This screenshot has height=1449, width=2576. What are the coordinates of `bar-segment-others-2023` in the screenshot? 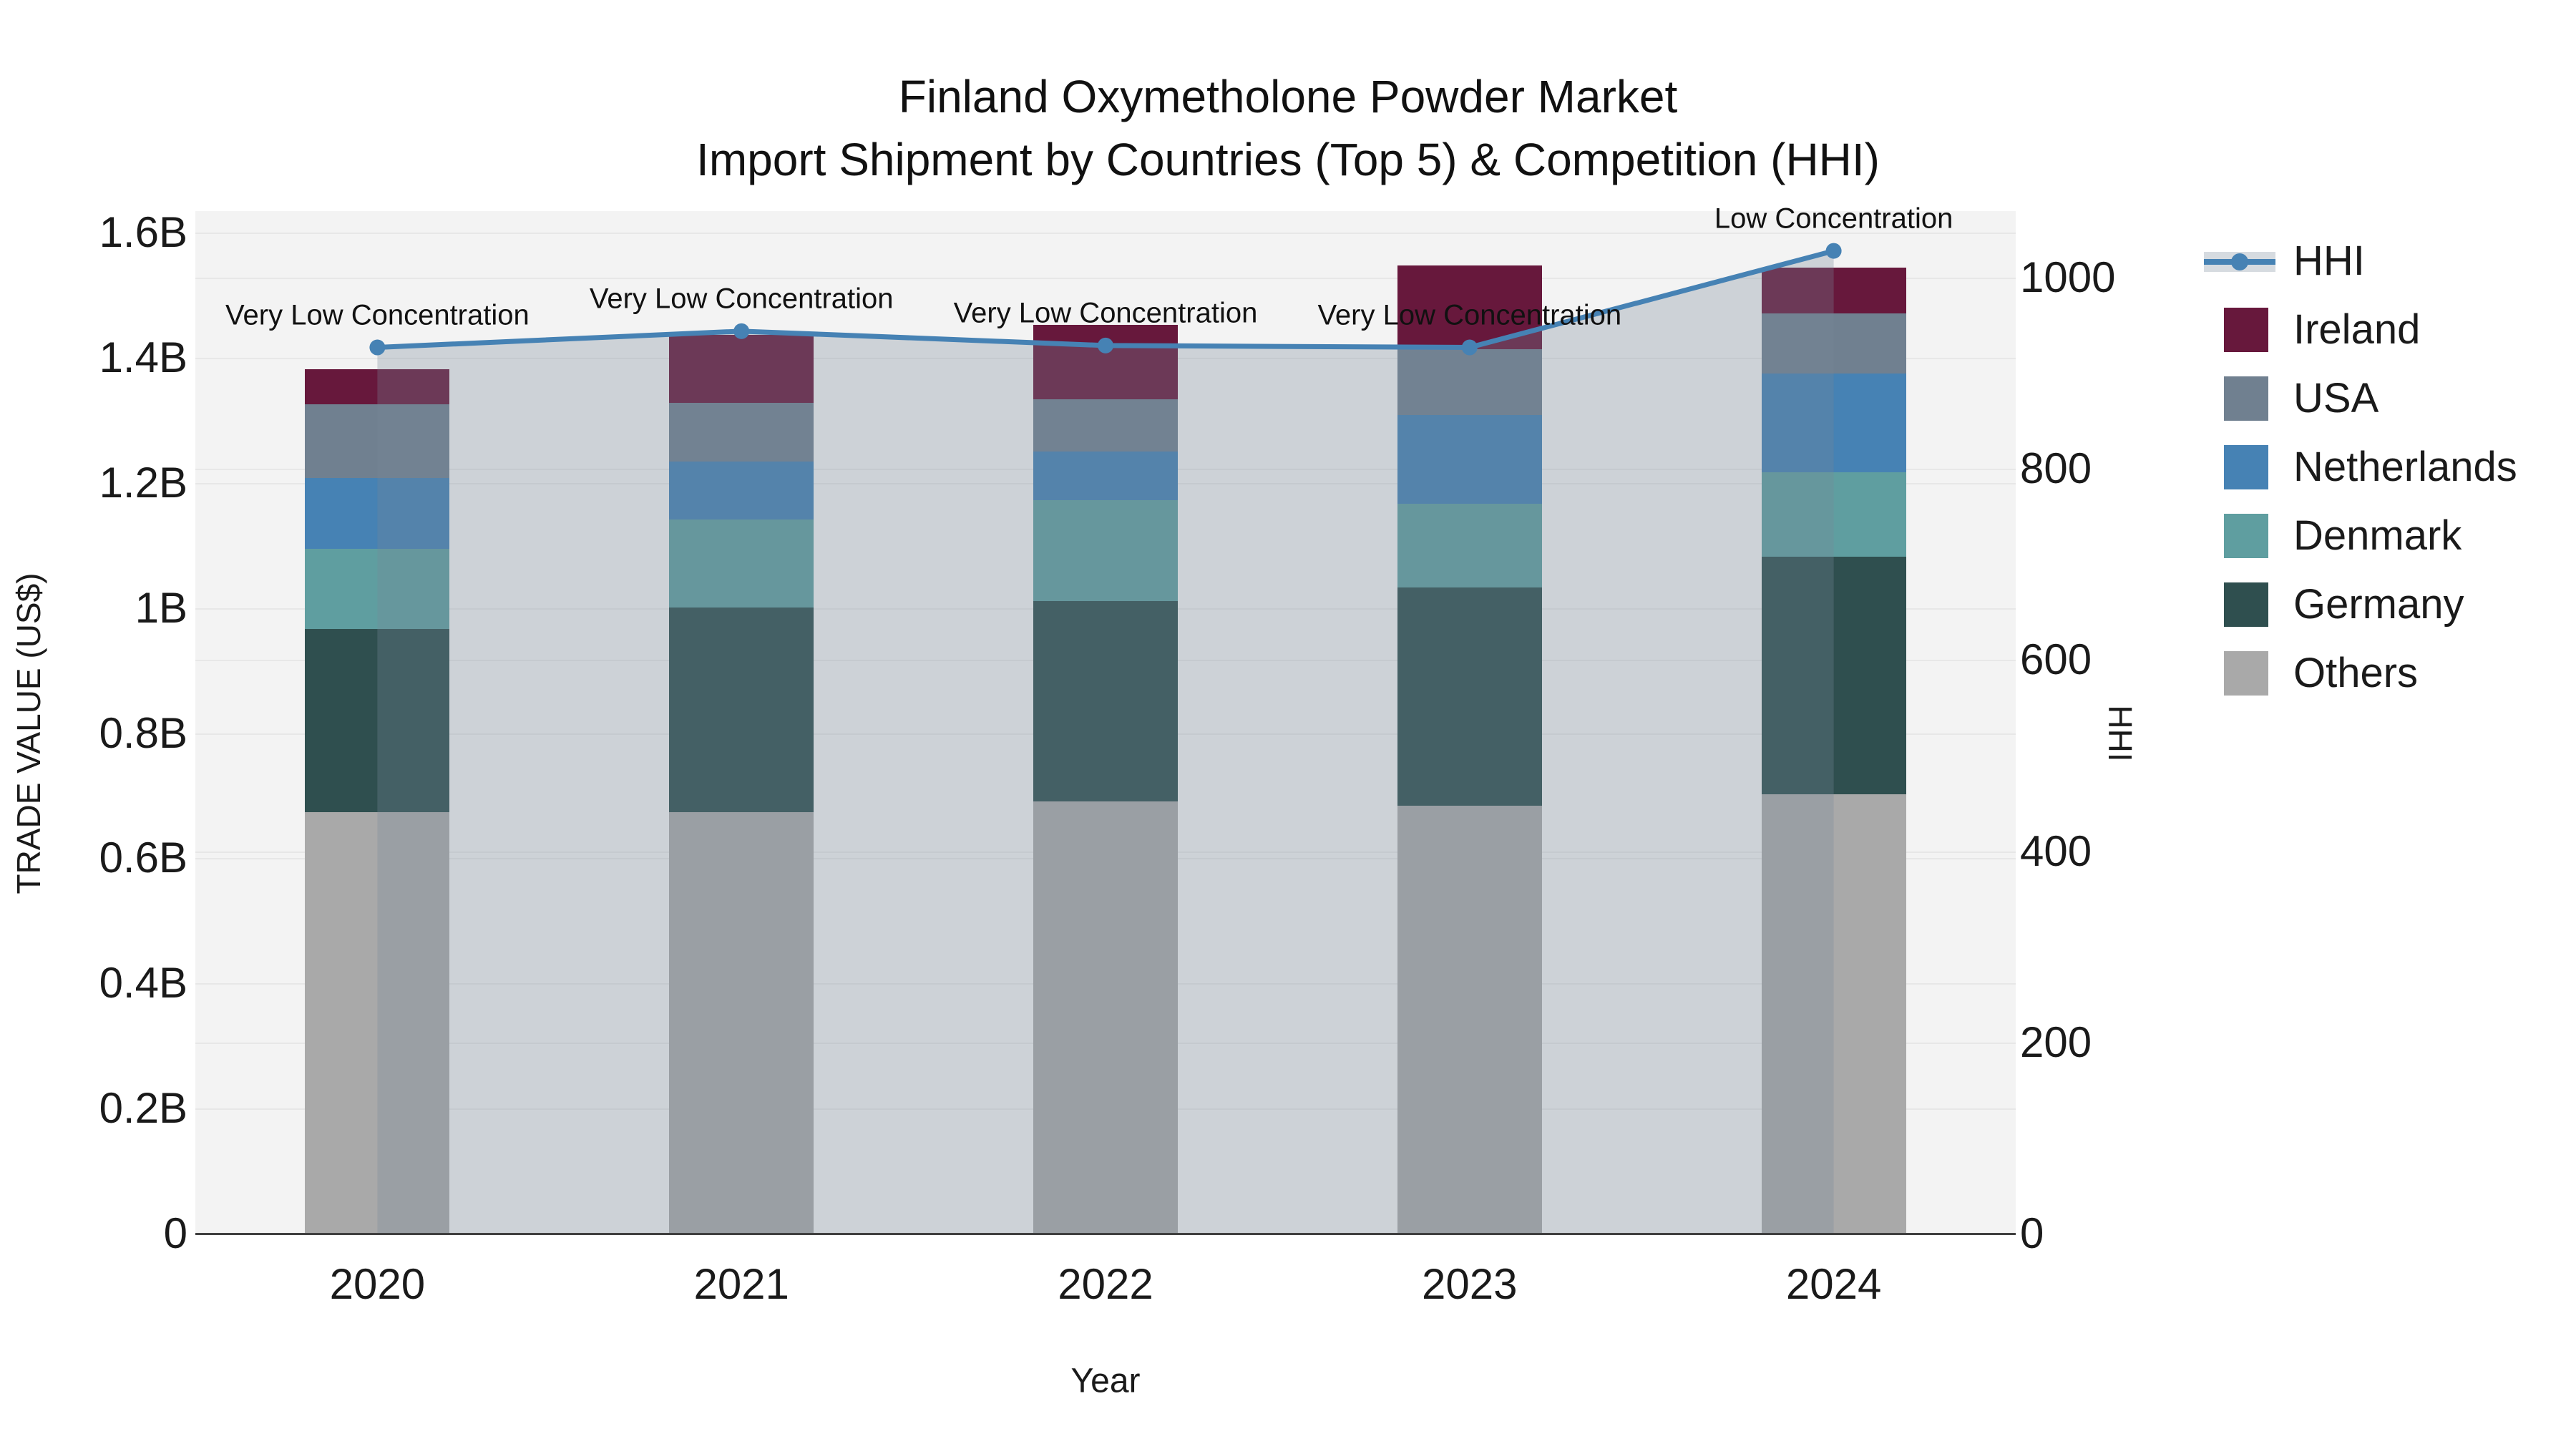 It's located at (1469, 1019).